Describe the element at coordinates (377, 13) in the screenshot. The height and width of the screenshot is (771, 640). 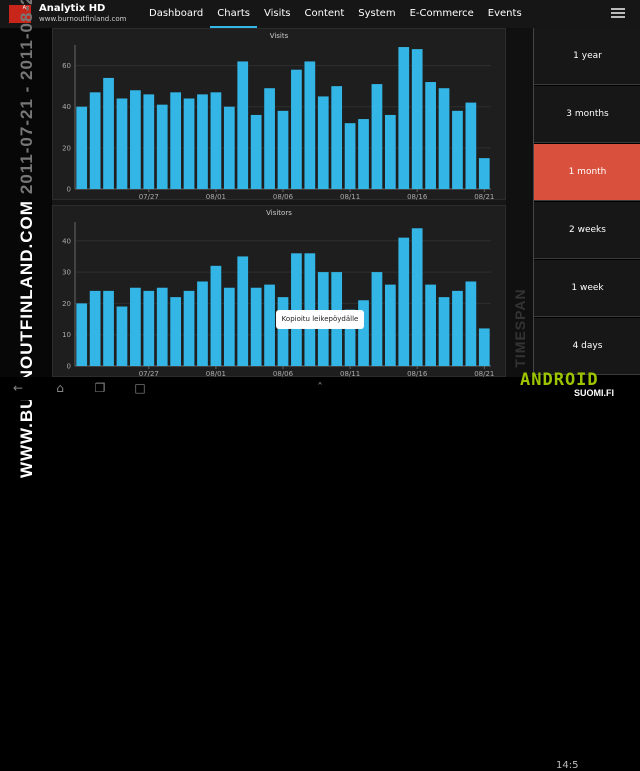
I see `tab-system: System` at that location.